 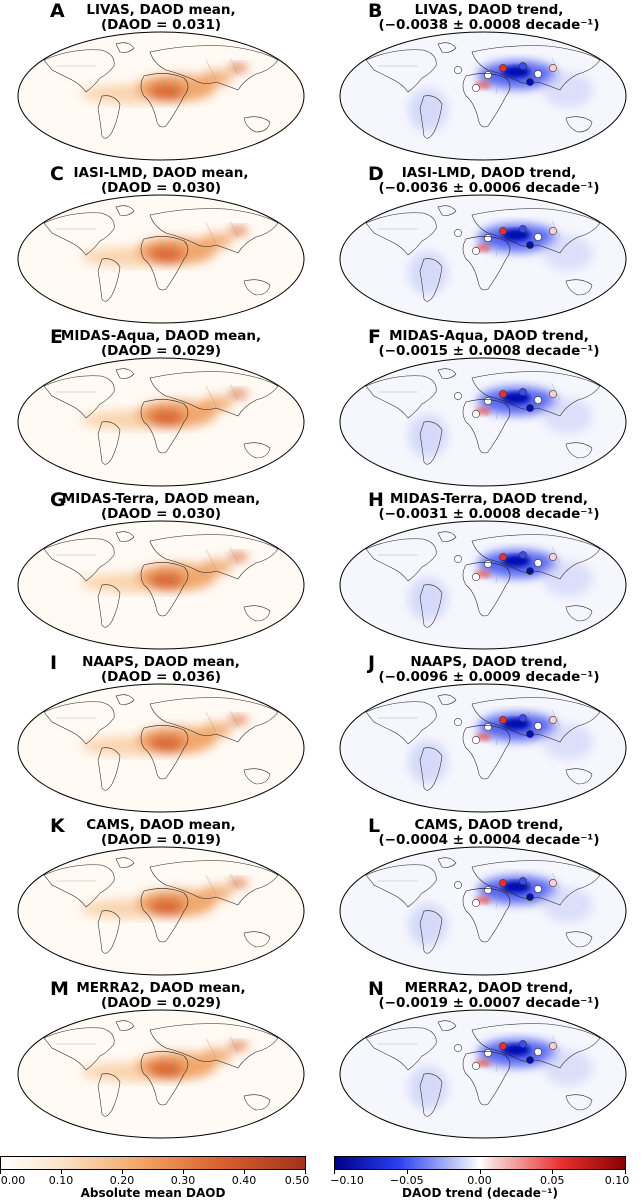 I want to click on panel-title: MERRA2, DAOD trend,, so click(x=489, y=988).